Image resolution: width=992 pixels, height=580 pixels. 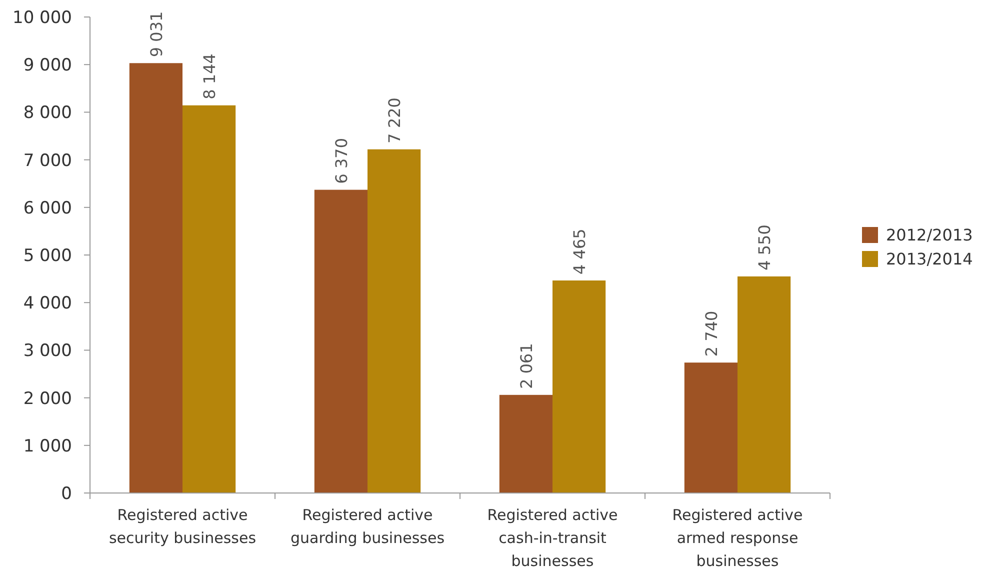 What do you see at coordinates (182, 526) in the screenshot?
I see `x-tick-label: Registered active security businesses` at bounding box center [182, 526].